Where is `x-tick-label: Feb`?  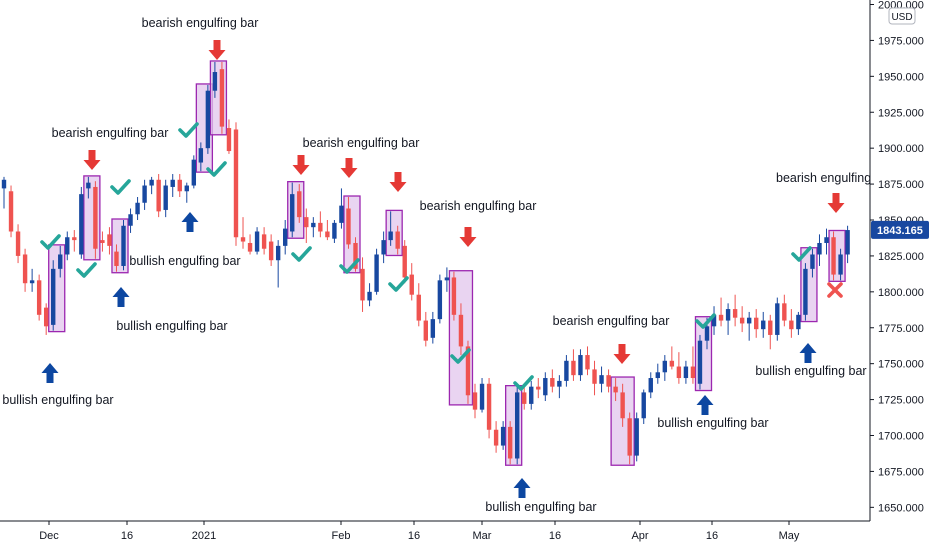
x-tick-label: Feb is located at coordinates (341, 536).